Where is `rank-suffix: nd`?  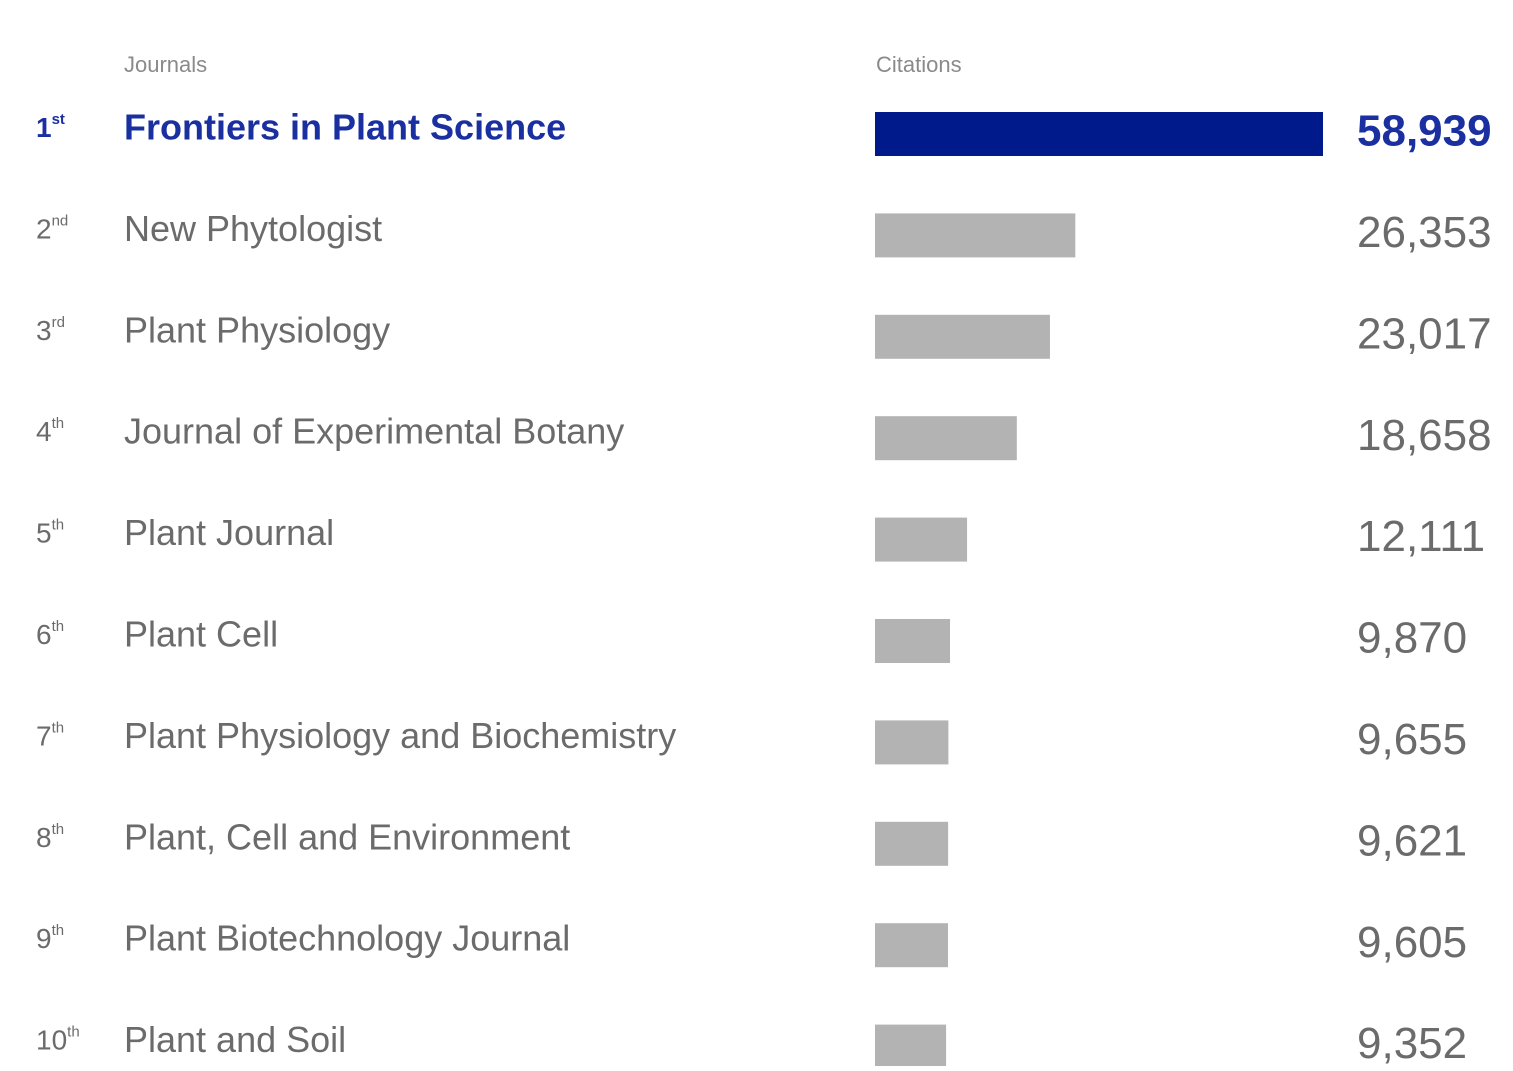 rank-suffix: nd is located at coordinates (60, 220).